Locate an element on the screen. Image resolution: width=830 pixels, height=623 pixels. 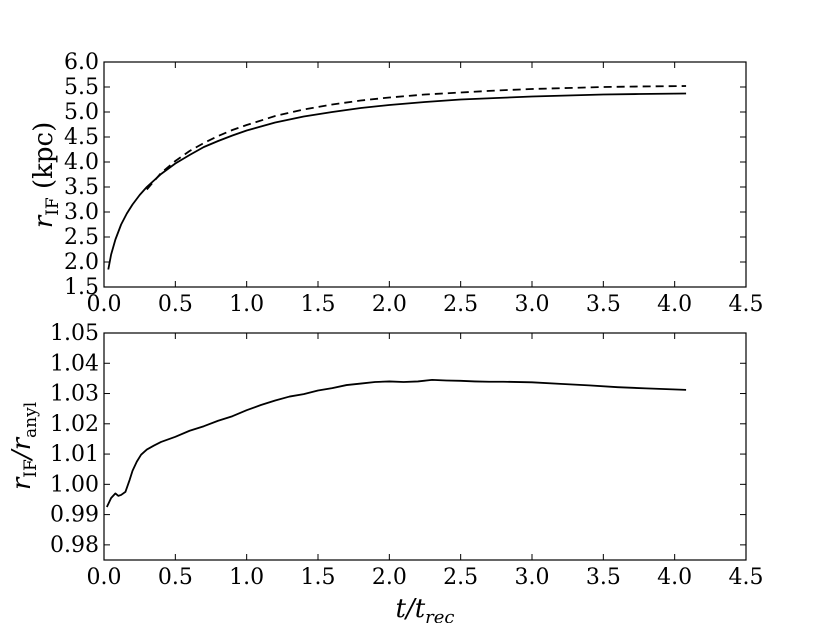
top-xtick-label: 2.0 is located at coordinates (389, 304).